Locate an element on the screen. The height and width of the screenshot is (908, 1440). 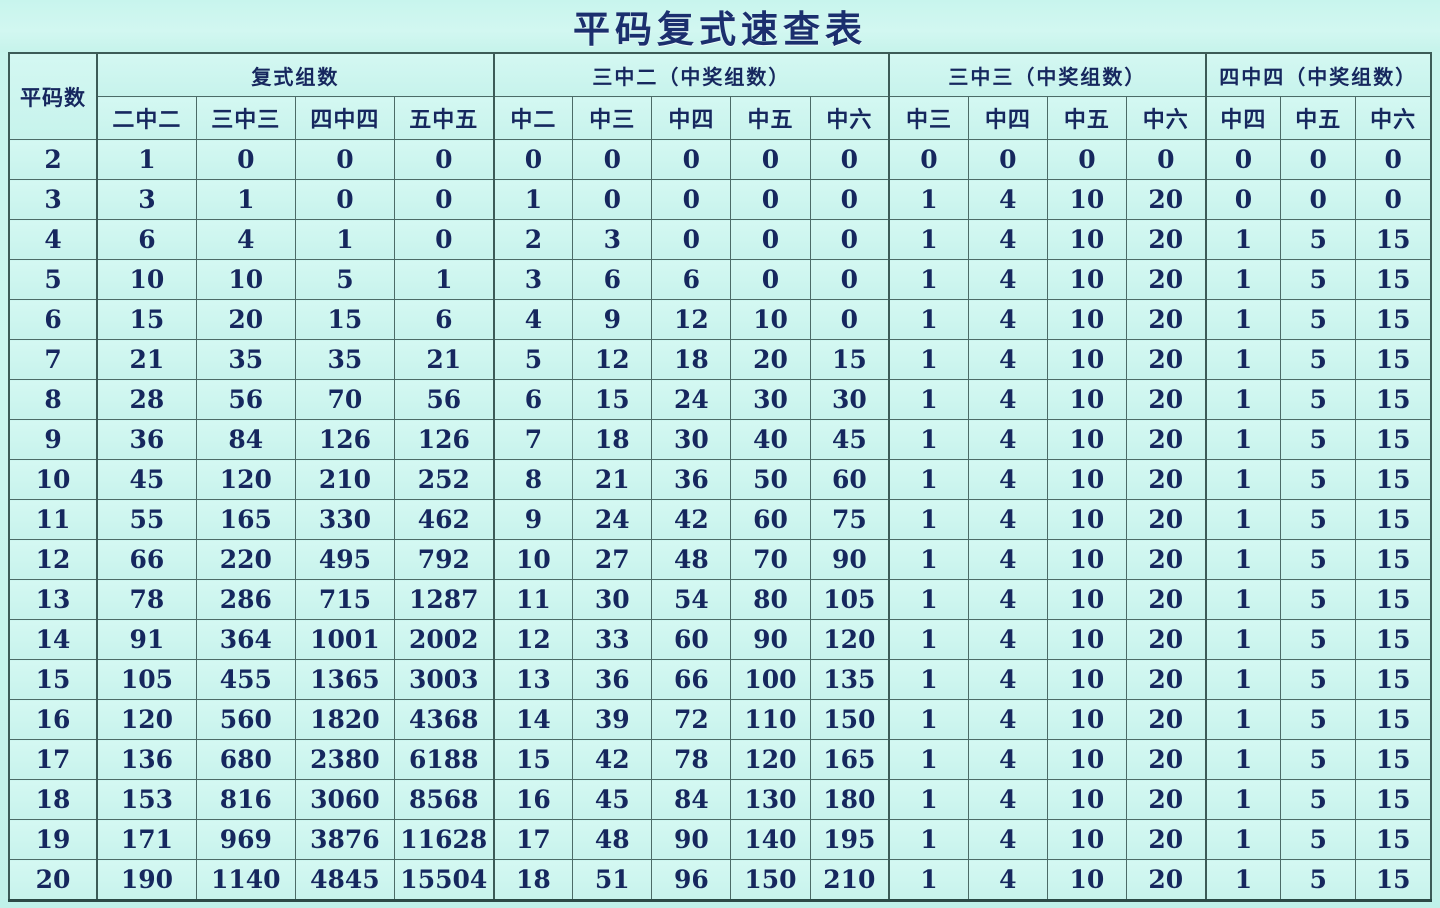
cell-fushi-2: 1365 is located at coordinates (344, 679).